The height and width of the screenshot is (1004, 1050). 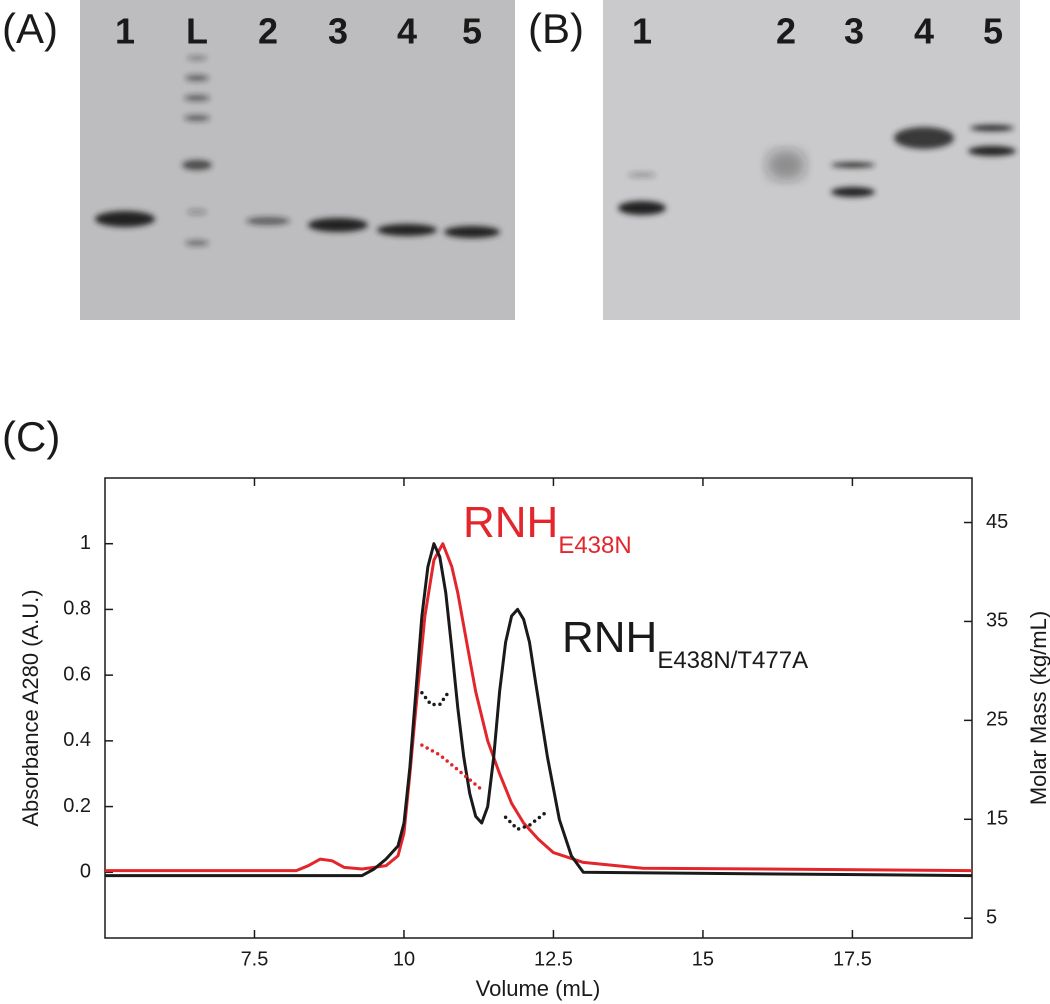 What do you see at coordinates (685, 644) in the screenshot?
I see `annotation: RNHE438N/T477A` at bounding box center [685, 644].